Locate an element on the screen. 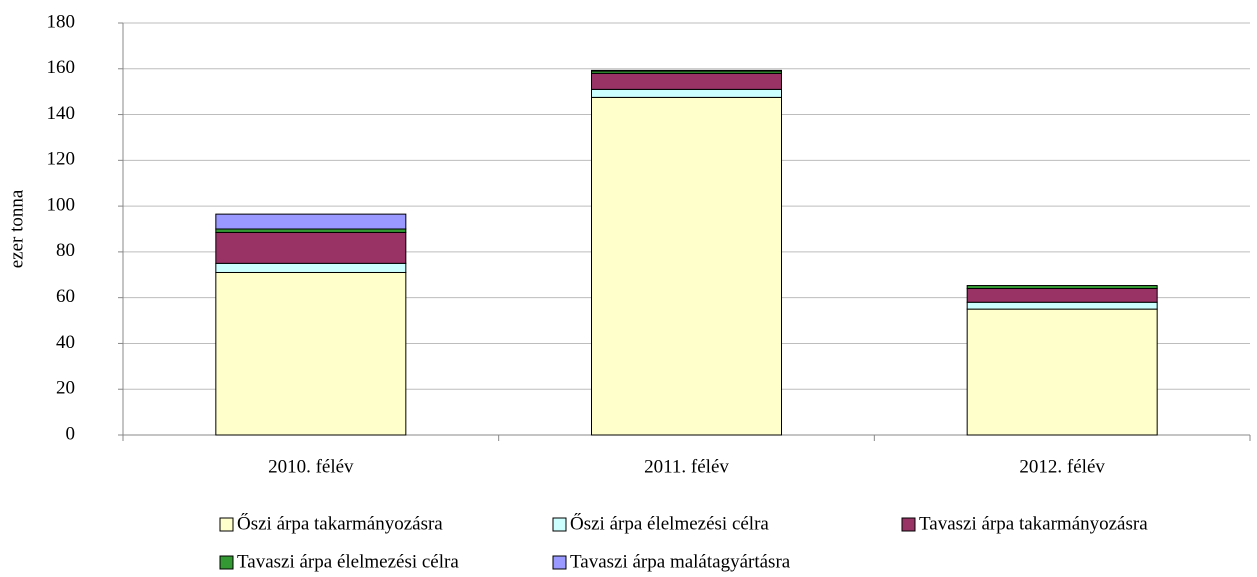  y-tick-label: 40 is located at coordinates (65, 342).